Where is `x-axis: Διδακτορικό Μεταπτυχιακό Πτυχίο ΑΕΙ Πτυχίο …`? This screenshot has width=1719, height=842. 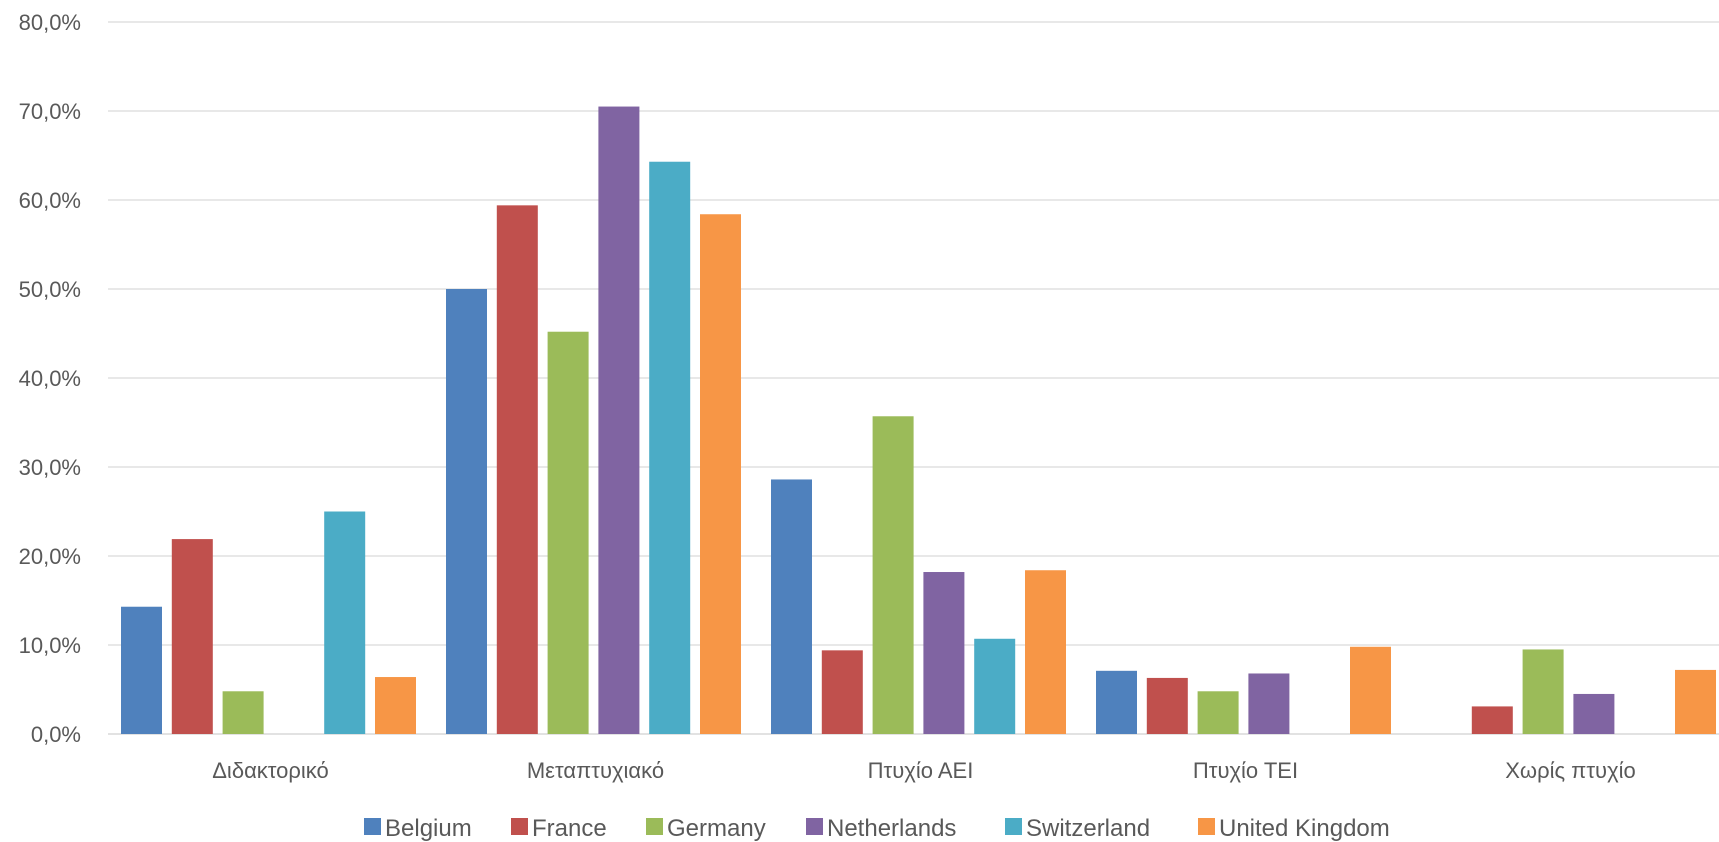 x-axis: Διδακτορικό Μεταπτυχιακό Πτυχίο ΑΕΙ Πτυχίο … is located at coordinates (924, 770).